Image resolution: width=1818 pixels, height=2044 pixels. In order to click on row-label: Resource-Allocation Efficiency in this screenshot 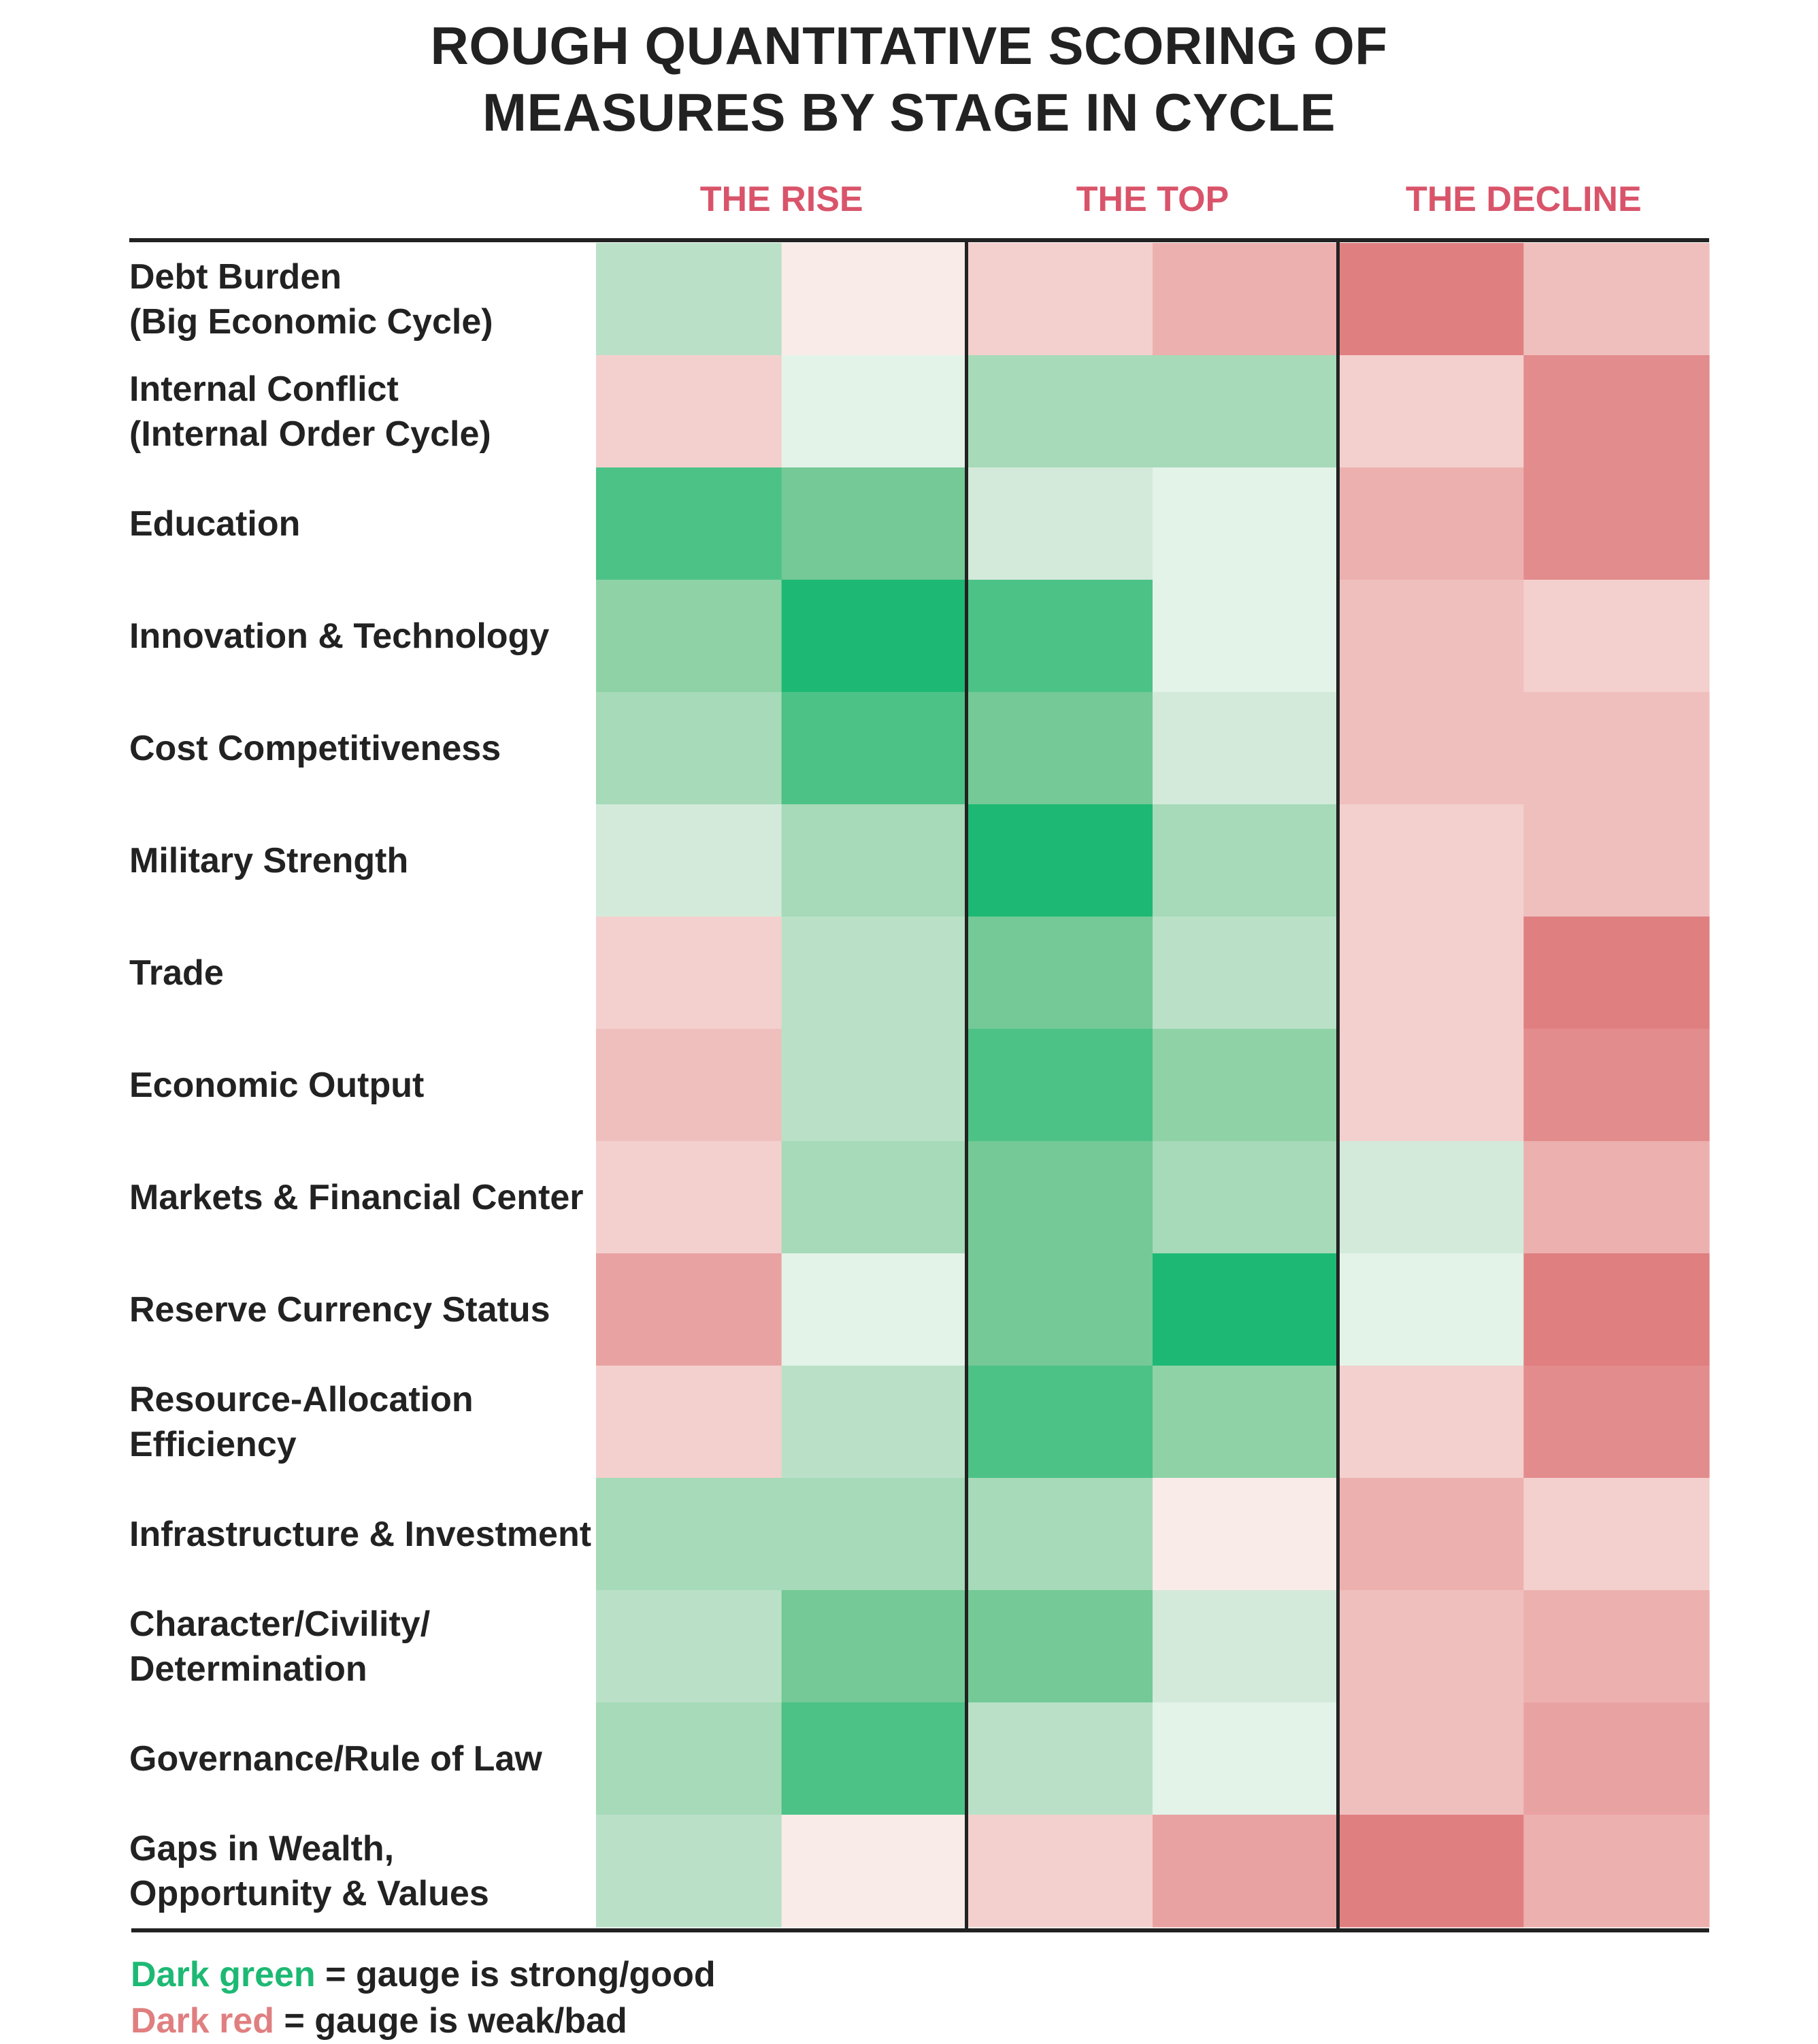, I will do `click(361, 1422)`.